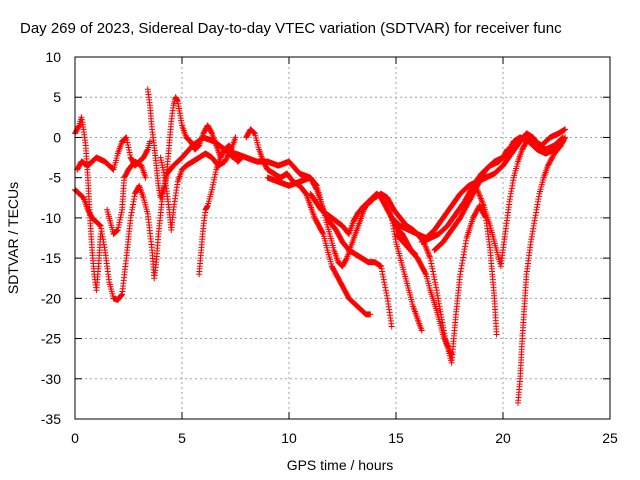 The height and width of the screenshot is (480, 640). What do you see at coordinates (51, 379) in the screenshot?
I see `y-tick-label: -30` at bounding box center [51, 379].